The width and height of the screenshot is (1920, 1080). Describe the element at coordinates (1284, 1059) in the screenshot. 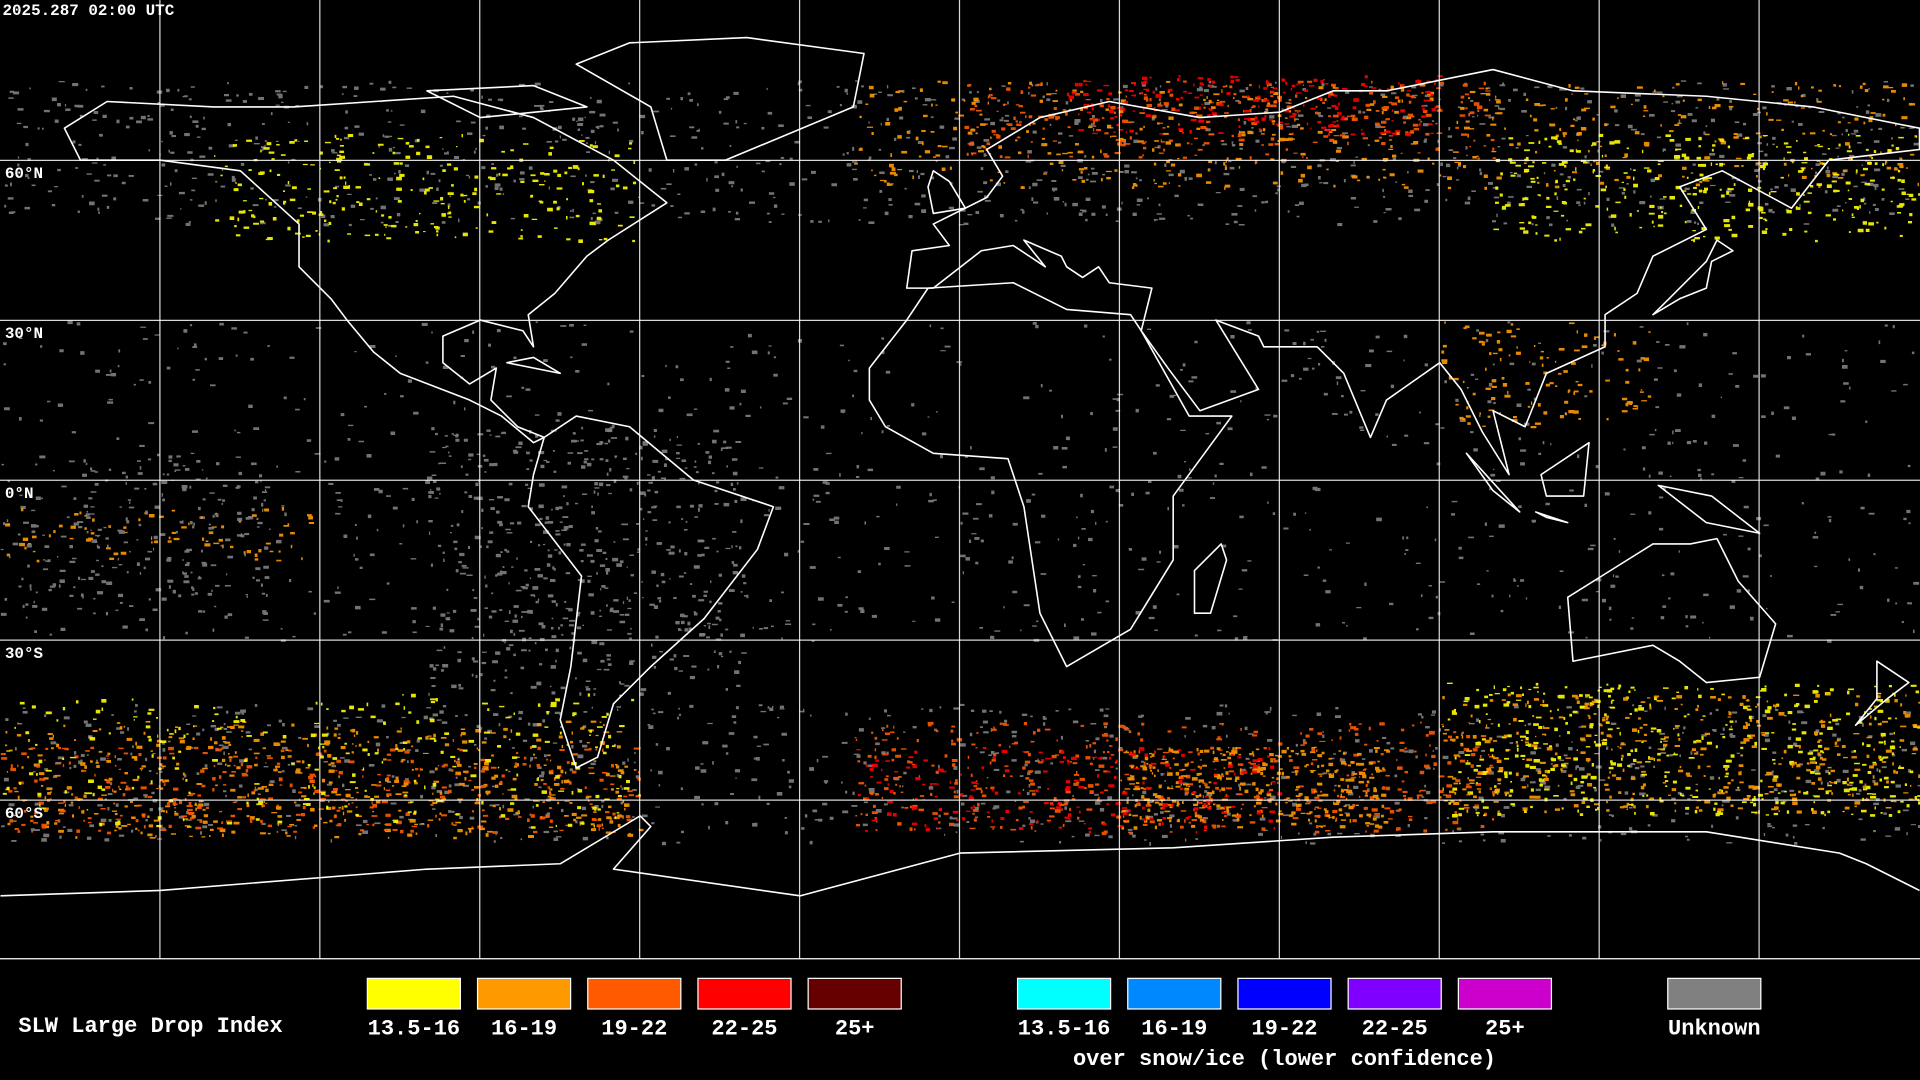

I see `legend-caption: over snow/ice (lower confidence)` at that location.